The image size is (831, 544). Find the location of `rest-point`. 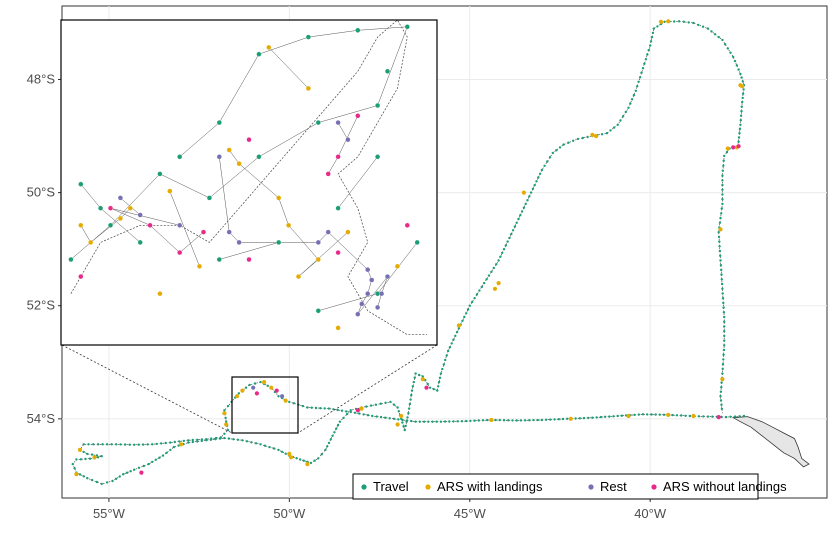

rest-point is located at coordinates (368, 294).